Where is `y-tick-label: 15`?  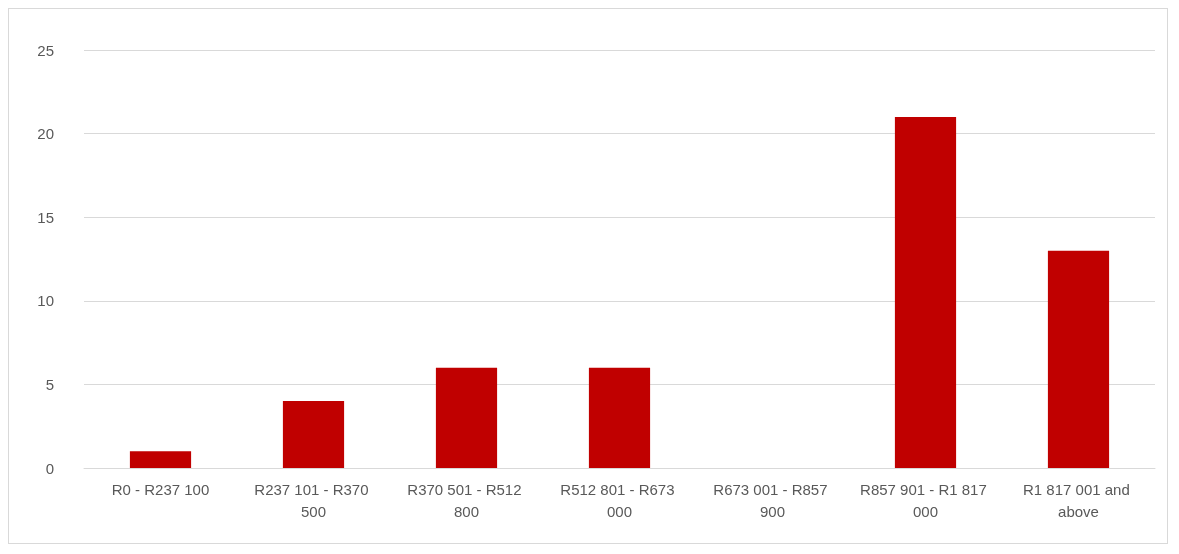
y-tick-label: 15 is located at coordinates (45, 217).